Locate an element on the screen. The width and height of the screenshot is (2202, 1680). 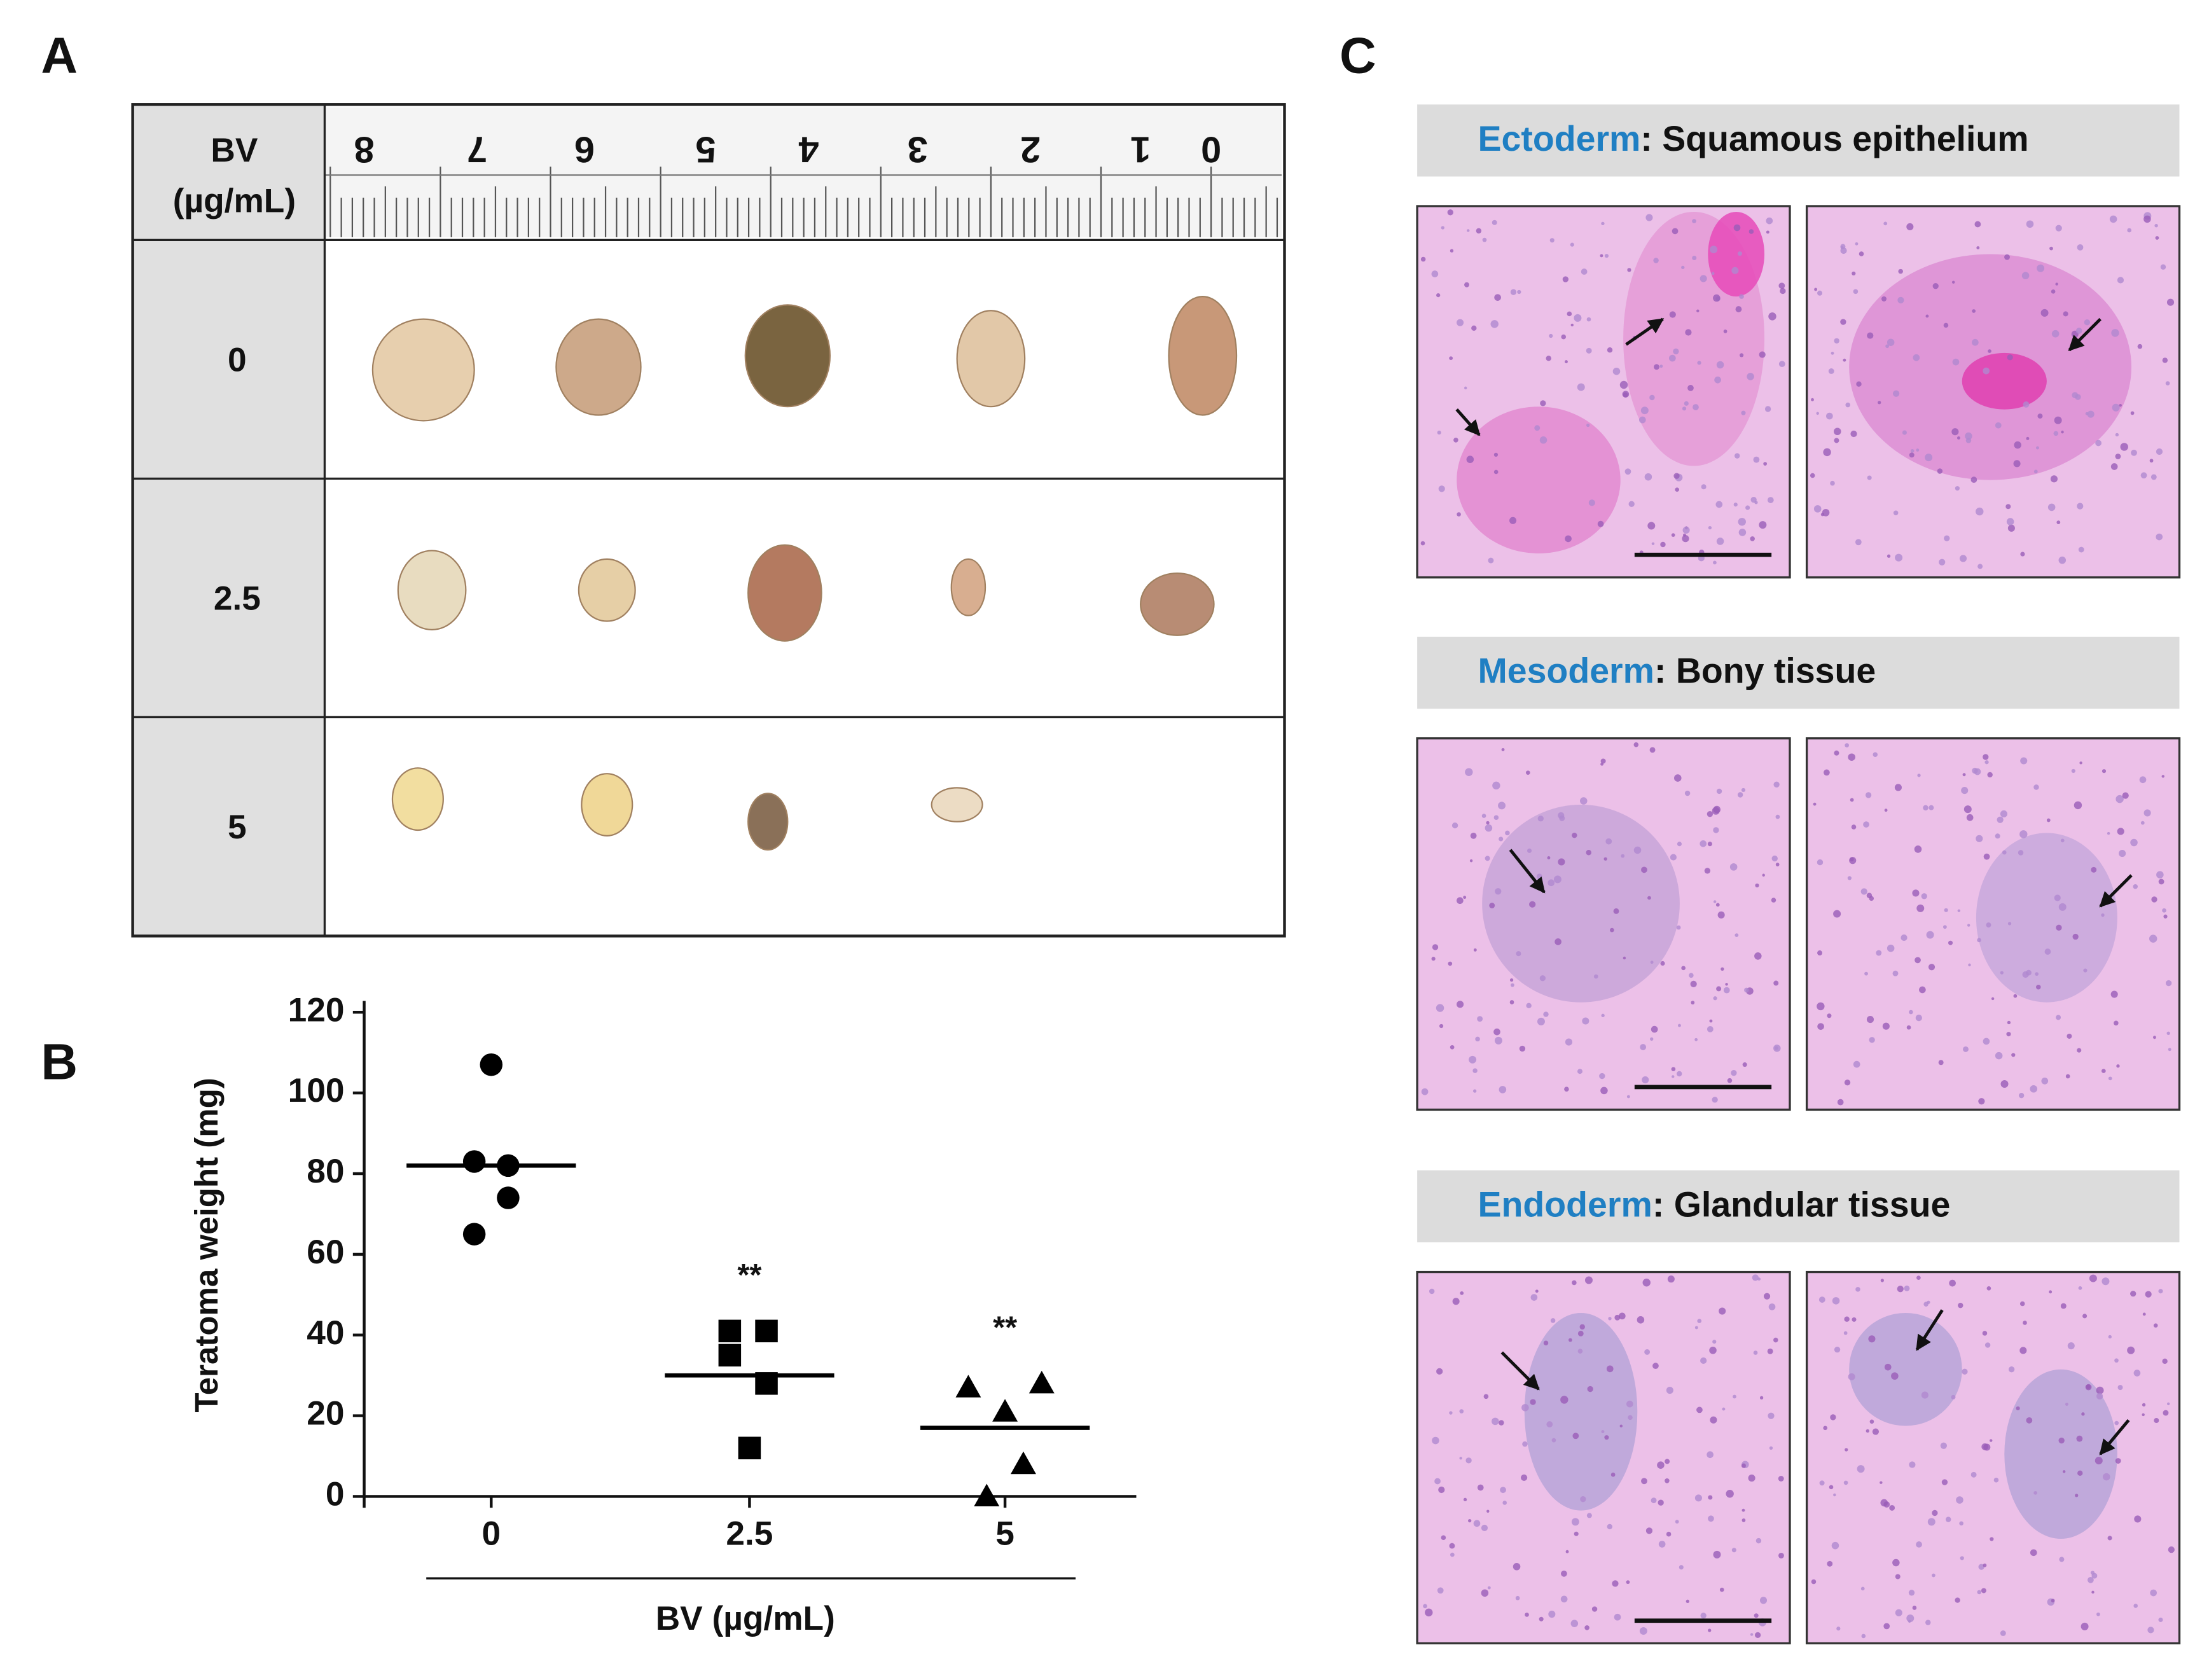
germ-layer: Ectoderm is located at coordinates (1559, 138).